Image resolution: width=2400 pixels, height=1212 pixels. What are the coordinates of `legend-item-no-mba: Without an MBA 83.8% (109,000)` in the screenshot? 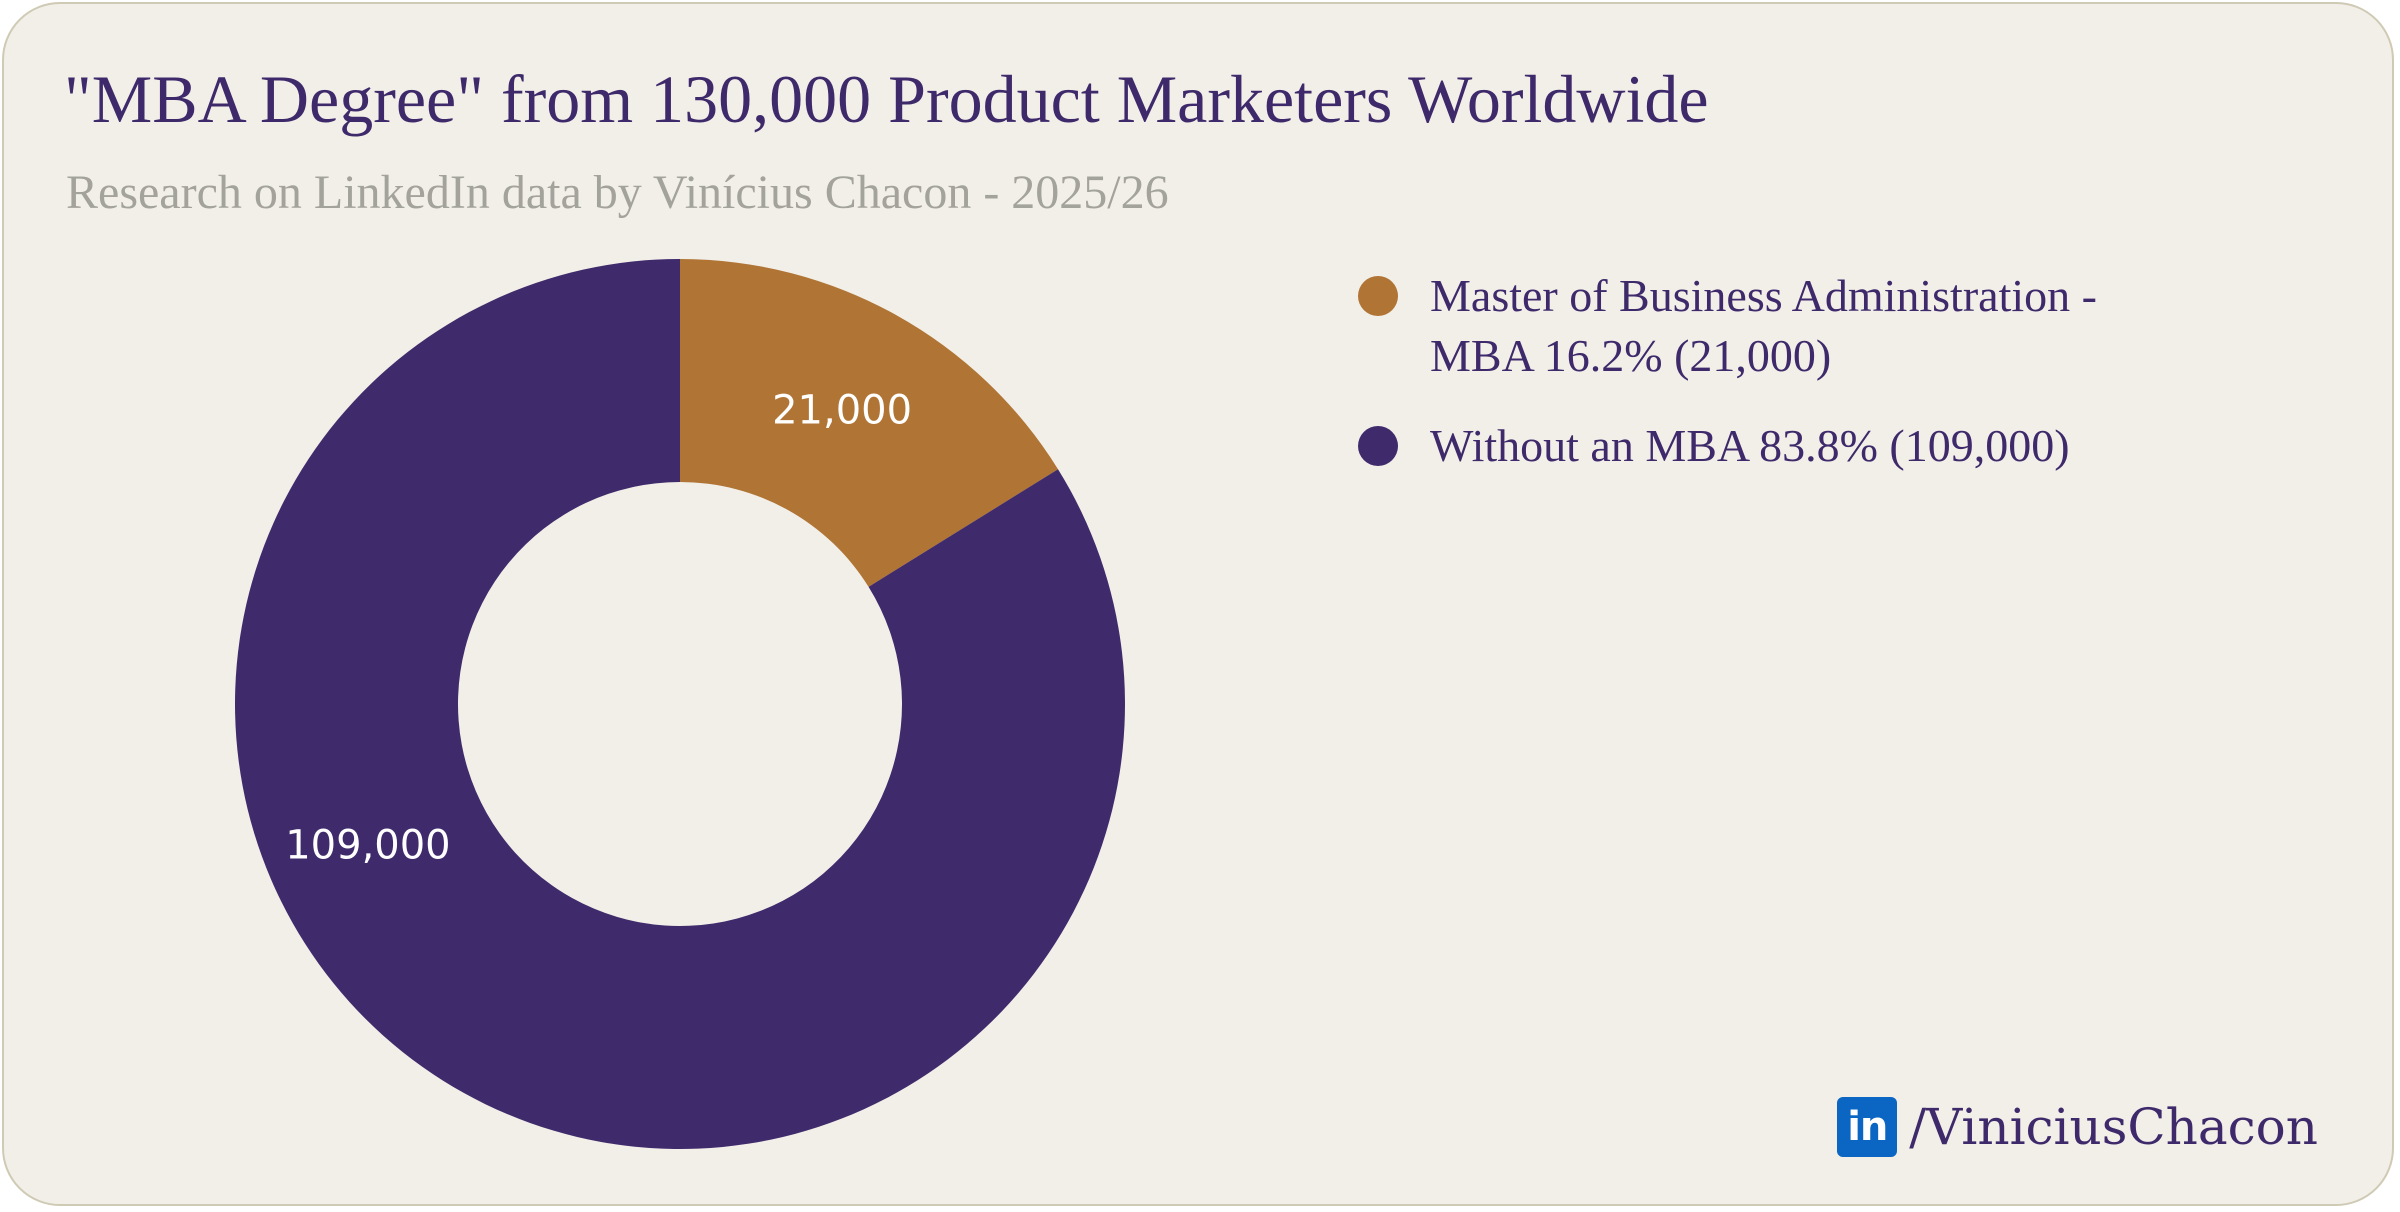 It's located at (1808, 446).